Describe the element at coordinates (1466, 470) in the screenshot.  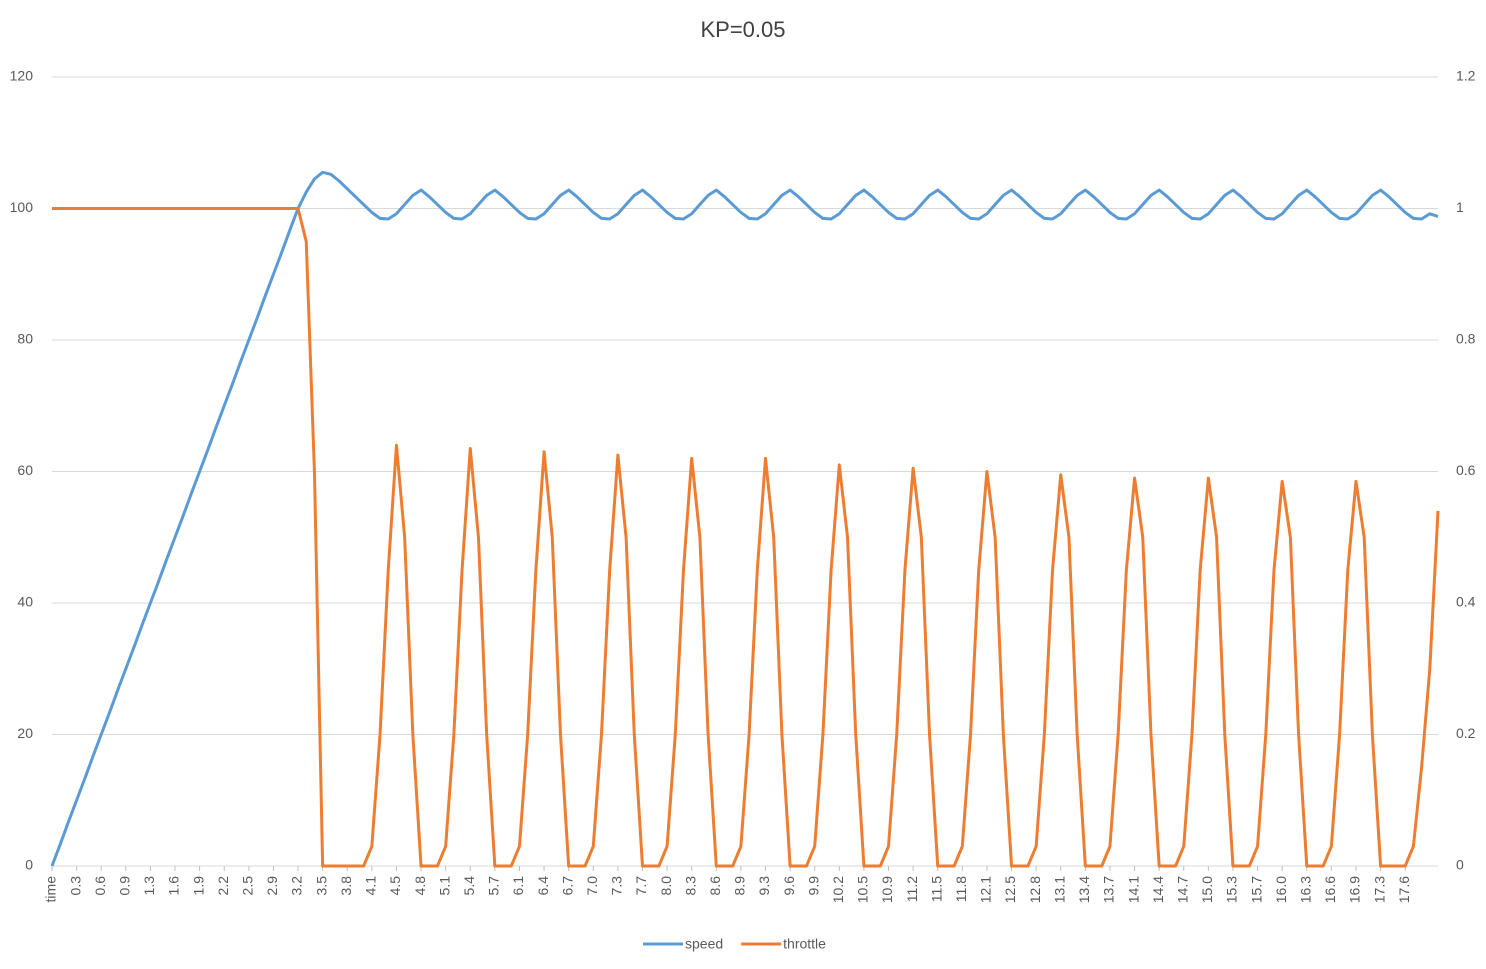
I see `y2-tick-label: 0.6` at that location.